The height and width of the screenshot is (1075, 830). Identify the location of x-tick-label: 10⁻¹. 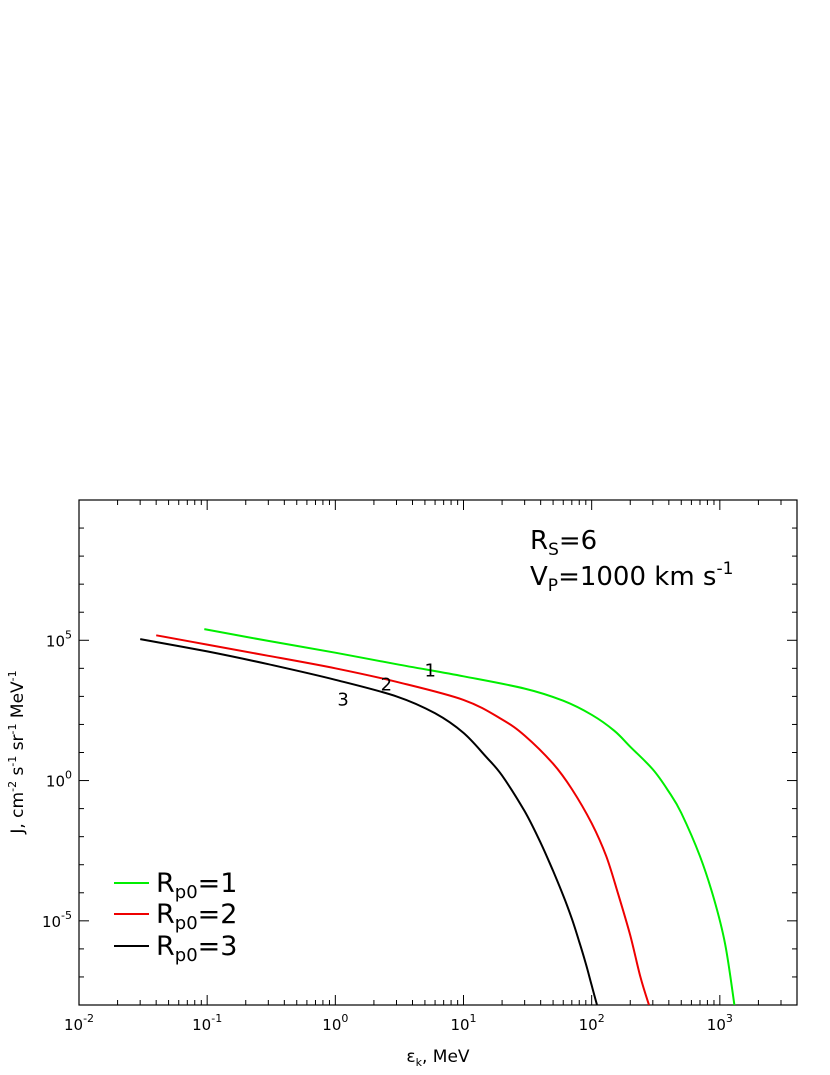
(207, 1023).